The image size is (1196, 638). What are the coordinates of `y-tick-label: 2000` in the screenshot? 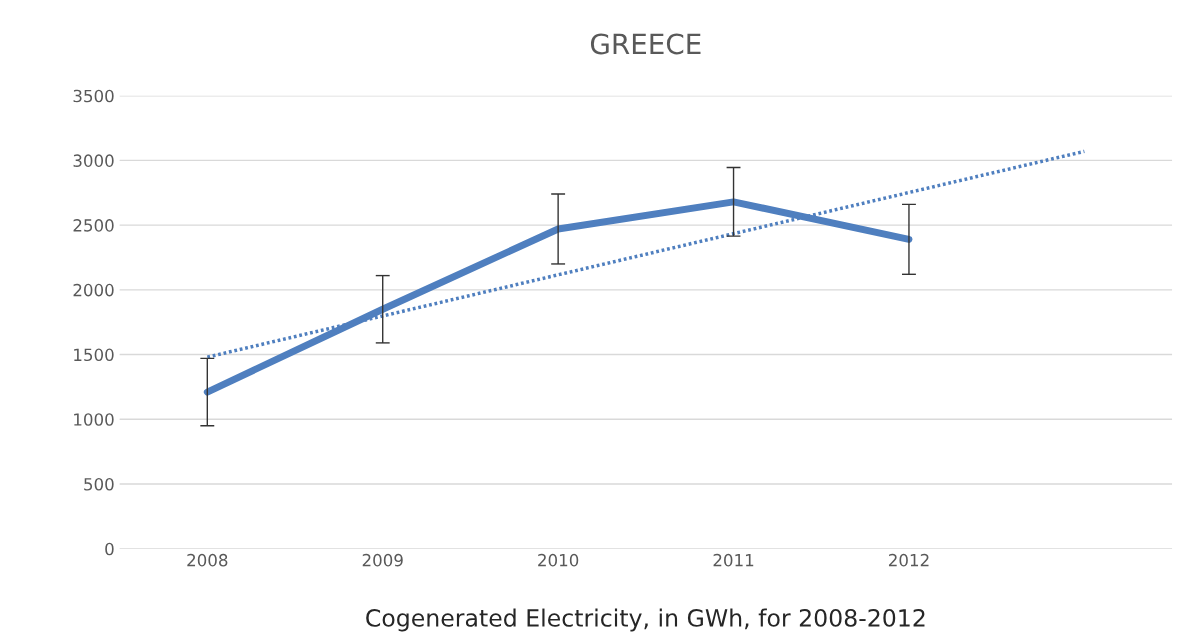 It's located at (93, 290).